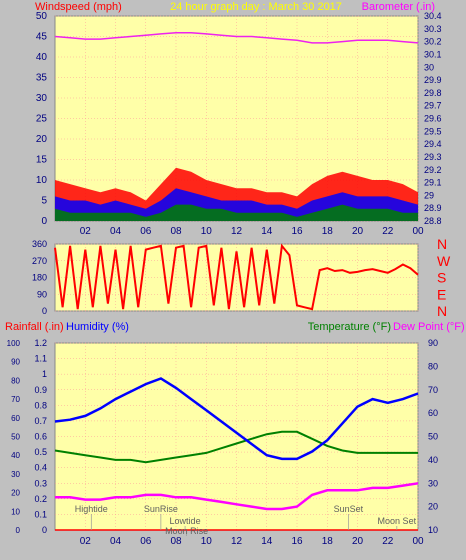 Image resolution: width=466 pixels, height=560 pixels. What do you see at coordinates (44, 201) in the screenshot?
I see `wind-y-tick: 5` at bounding box center [44, 201].